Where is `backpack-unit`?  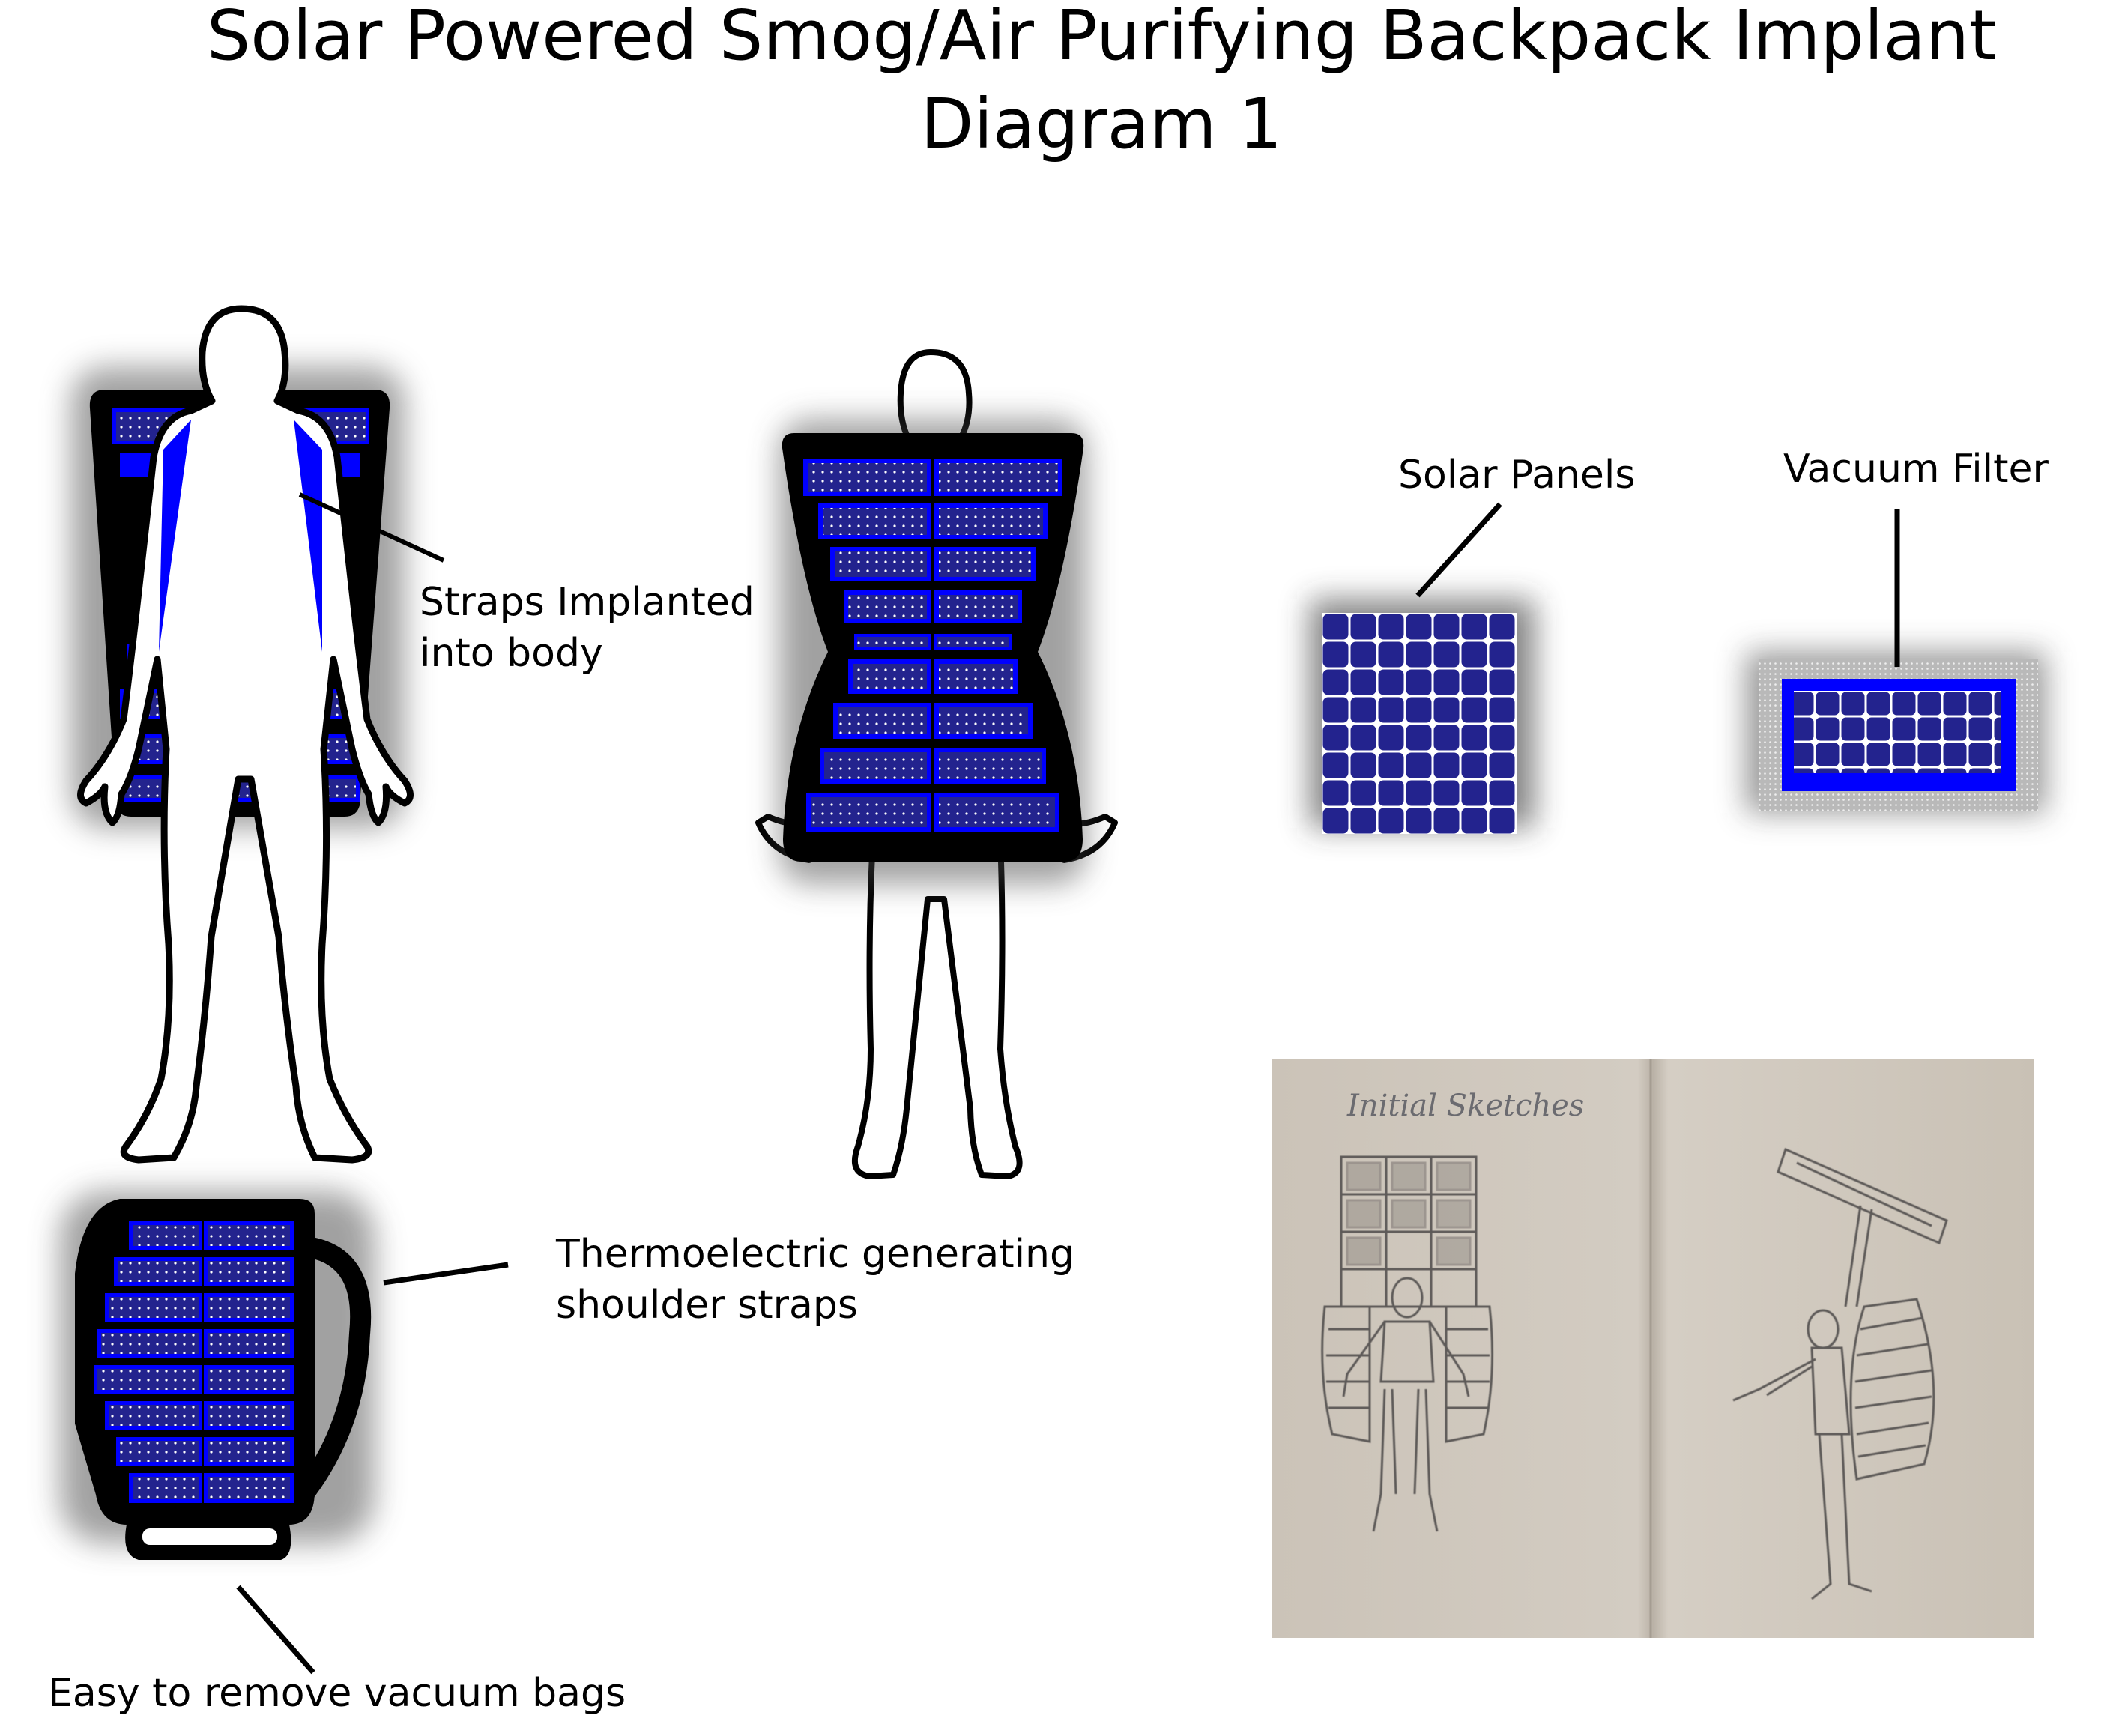
backpack-unit is located at coordinates (217, 1375).